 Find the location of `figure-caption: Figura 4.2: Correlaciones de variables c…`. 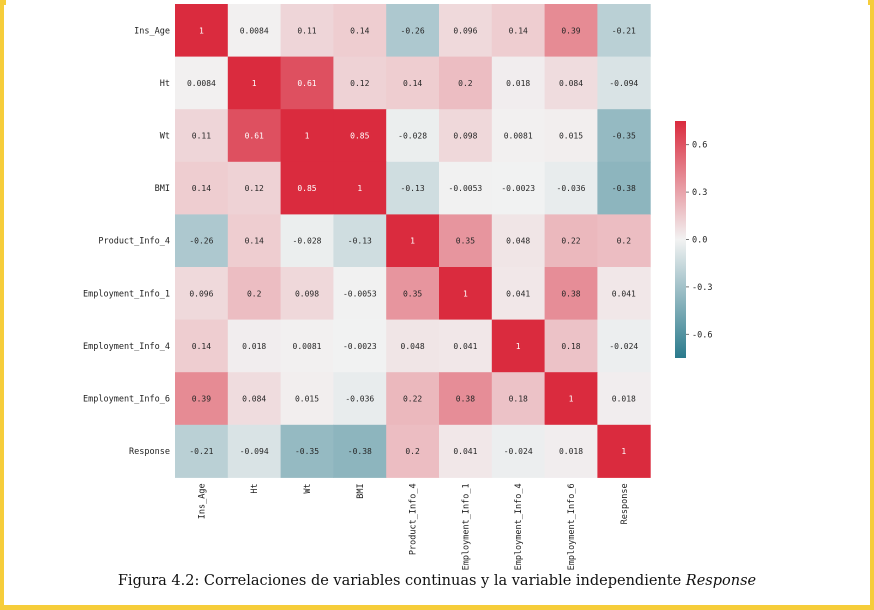

figure-caption: Figura 4.2: Correlaciones de variables c… is located at coordinates (437, 581).